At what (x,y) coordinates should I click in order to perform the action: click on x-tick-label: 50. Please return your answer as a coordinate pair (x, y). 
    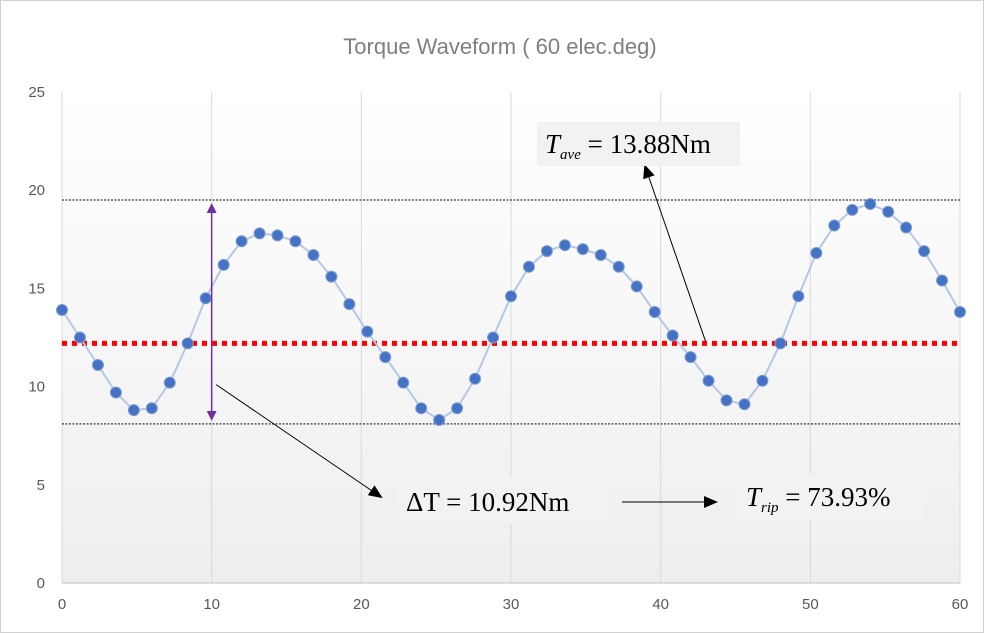
    Looking at the image, I should click on (810, 604).